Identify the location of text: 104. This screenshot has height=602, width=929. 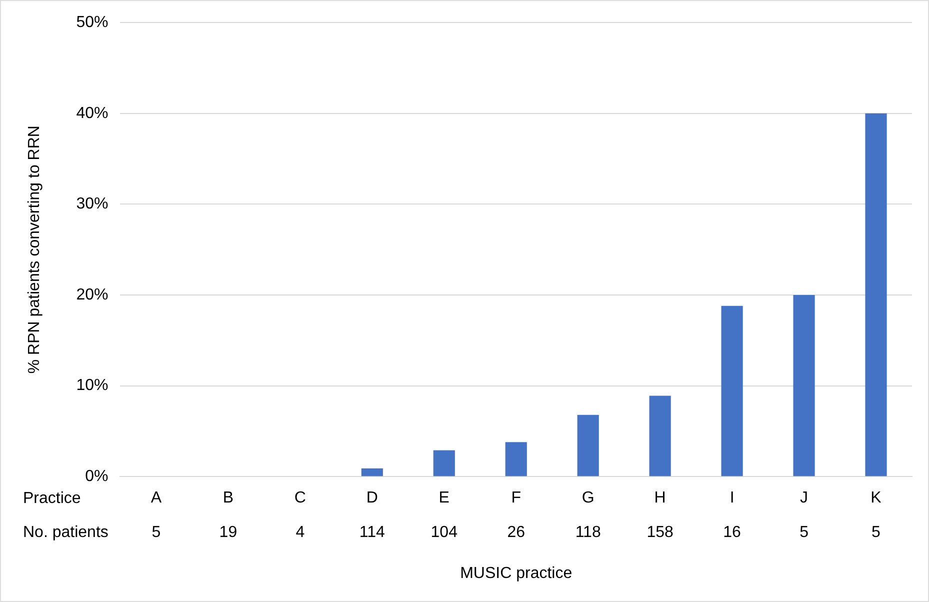
(444, 533).